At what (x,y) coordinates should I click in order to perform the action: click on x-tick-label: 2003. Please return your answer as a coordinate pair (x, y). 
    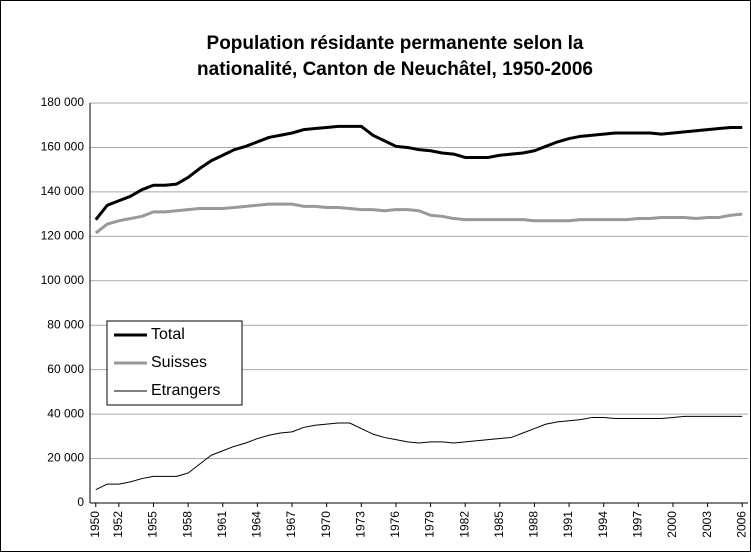
    Looking at the image, I should click on (707, 524).